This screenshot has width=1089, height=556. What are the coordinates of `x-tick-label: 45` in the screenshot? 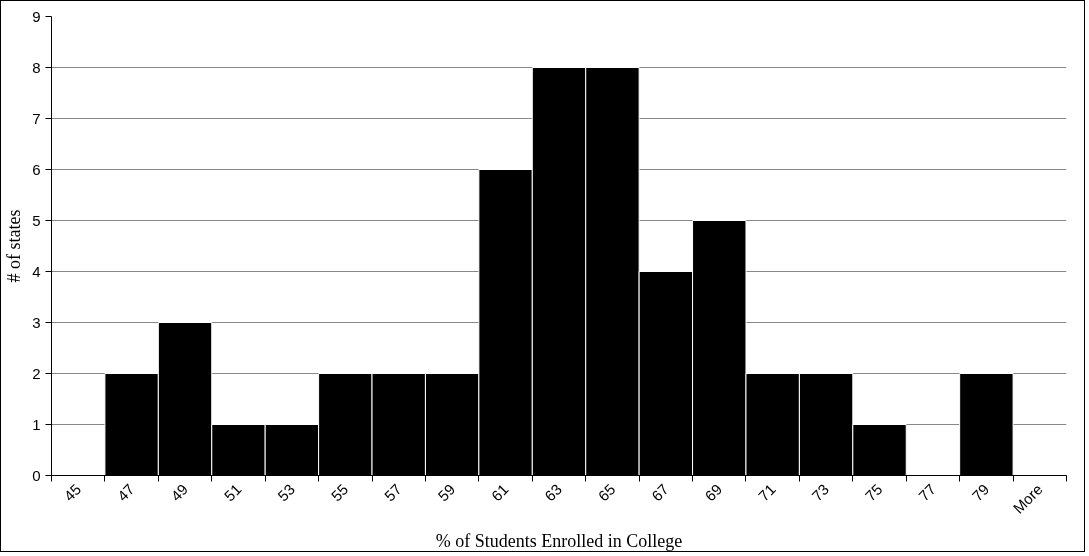 It's located at (72, 492).